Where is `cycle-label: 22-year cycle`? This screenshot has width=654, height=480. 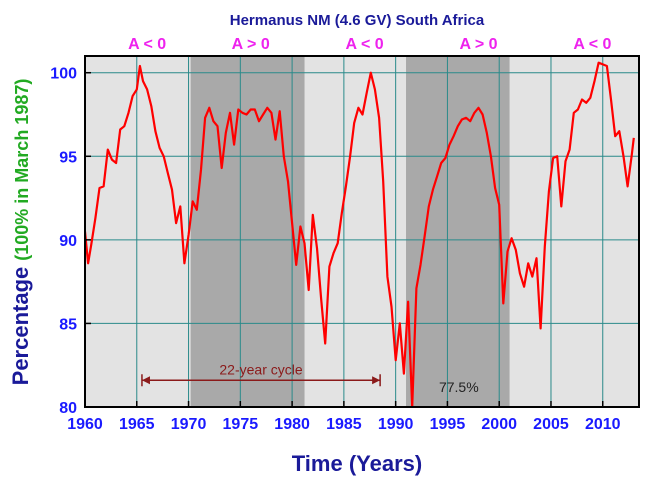 cycle-label: 22-year cycle is located at coordinates (260, 369).